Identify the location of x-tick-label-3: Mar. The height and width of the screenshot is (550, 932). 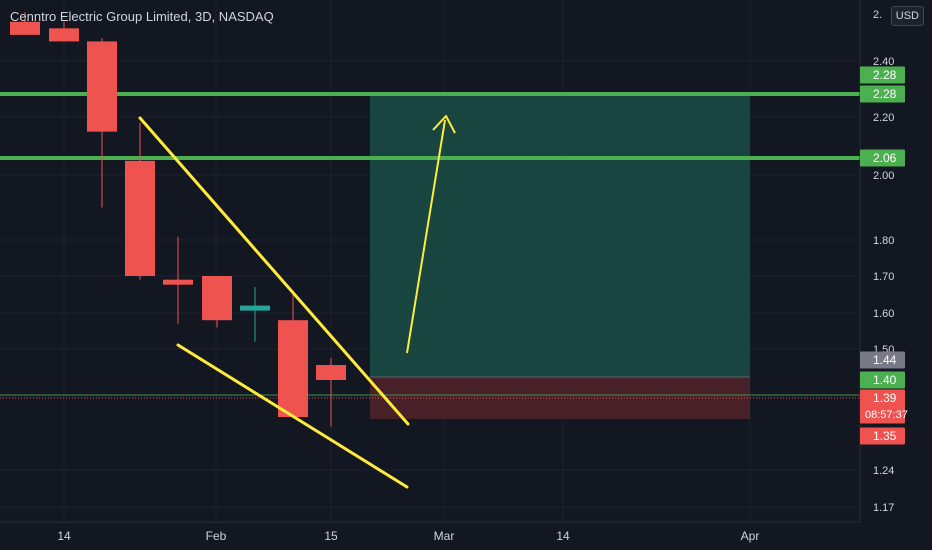
(444, 536).